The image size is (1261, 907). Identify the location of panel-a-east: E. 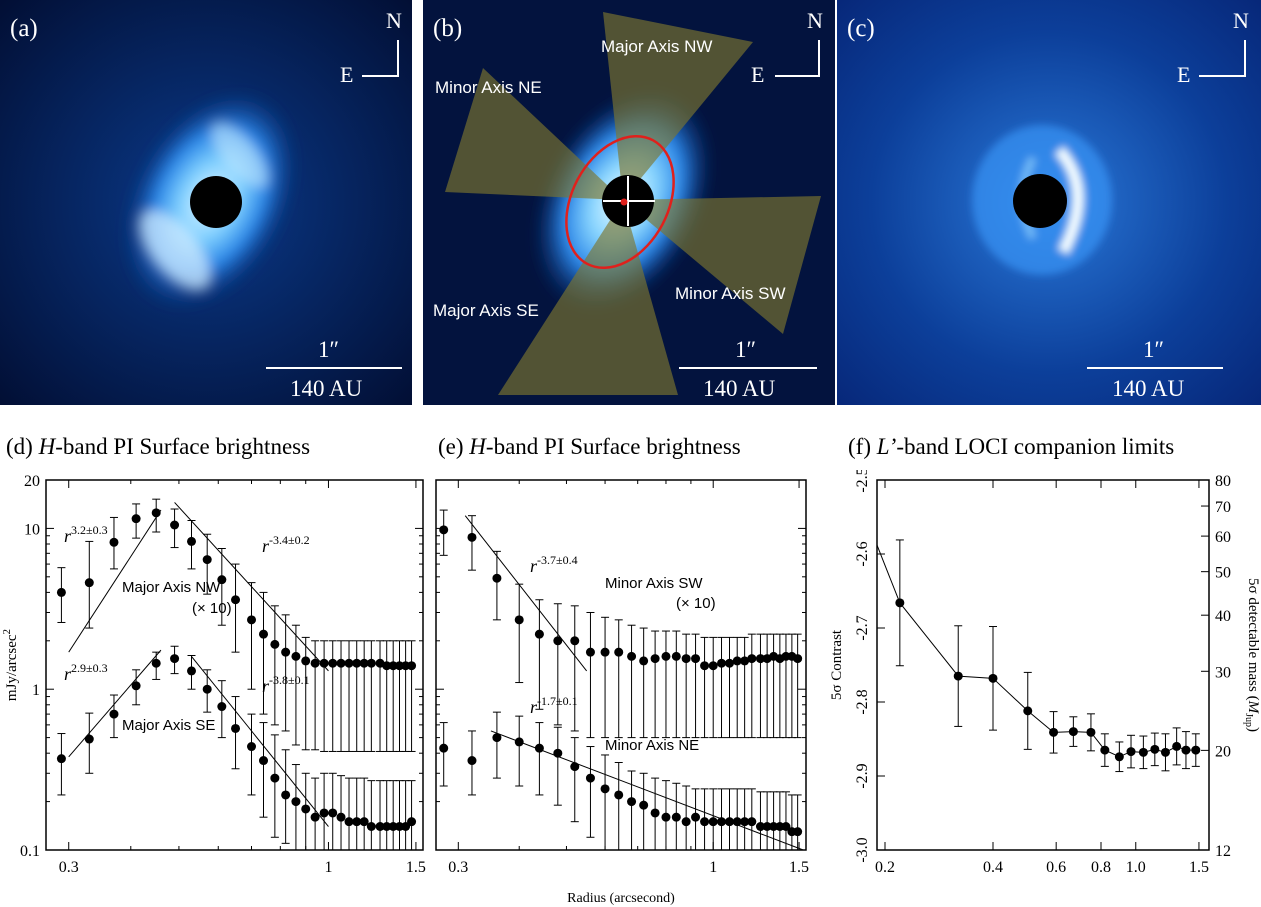
(346, 74).